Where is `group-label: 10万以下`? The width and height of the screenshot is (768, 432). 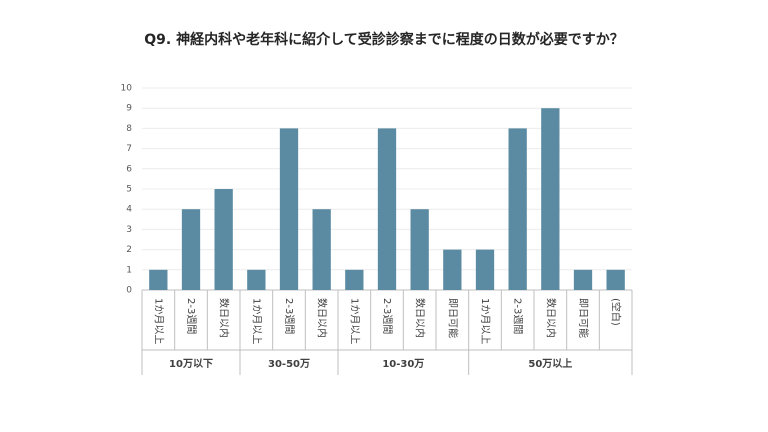 group-label: 10万以下 is located at coordinates (191, 364).